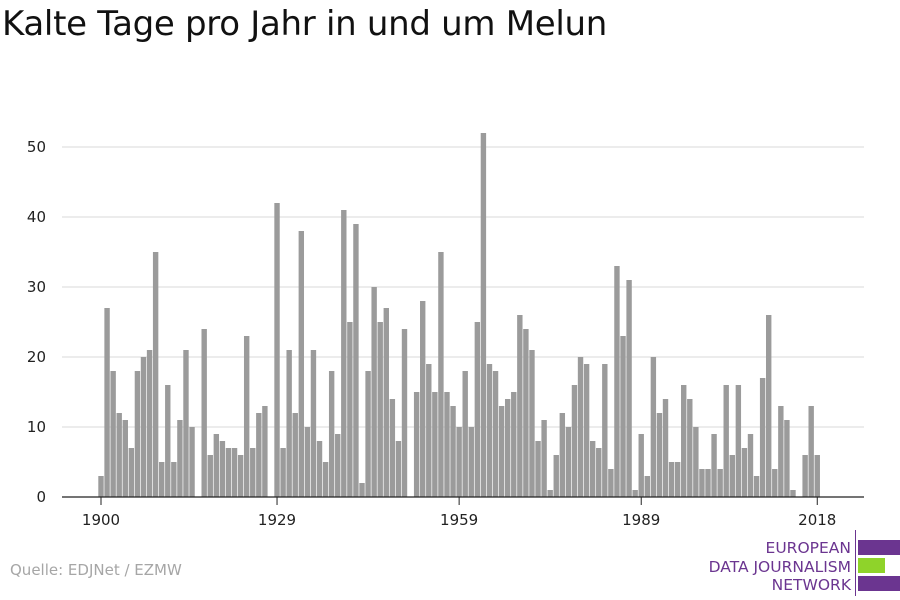  I want to click on bar-1939, so click(338, 465).